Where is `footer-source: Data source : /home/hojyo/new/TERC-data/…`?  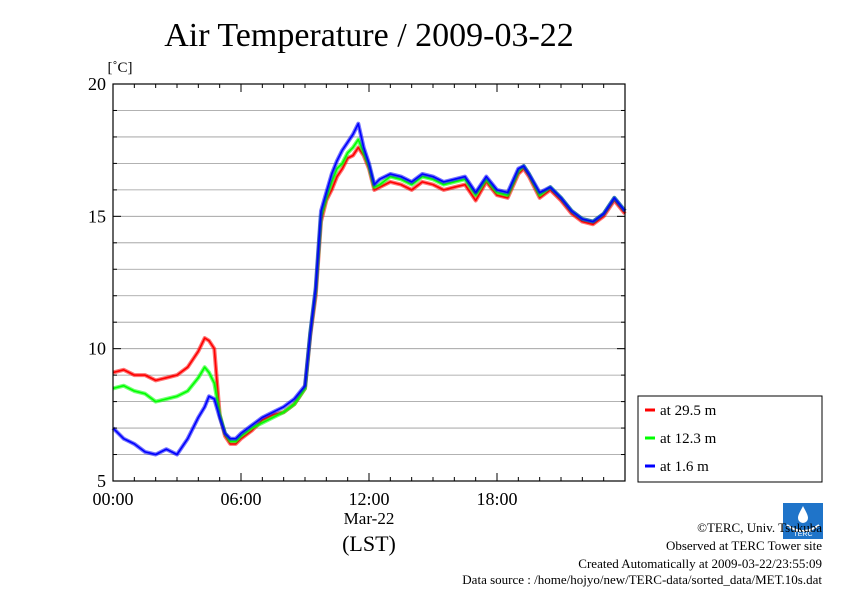 footer-source: Data source : /home/hojyo/new/TERC-data/… is located at coordinates (642, 579).